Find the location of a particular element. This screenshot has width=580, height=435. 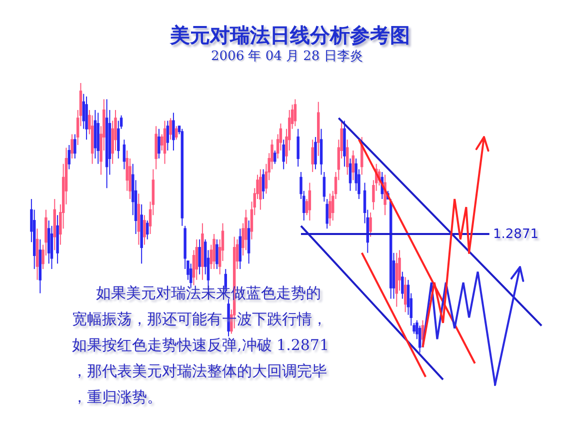

chart-subtitle: 2006 年 04 月 28 日李炎 is located at coordinates (287, 56).